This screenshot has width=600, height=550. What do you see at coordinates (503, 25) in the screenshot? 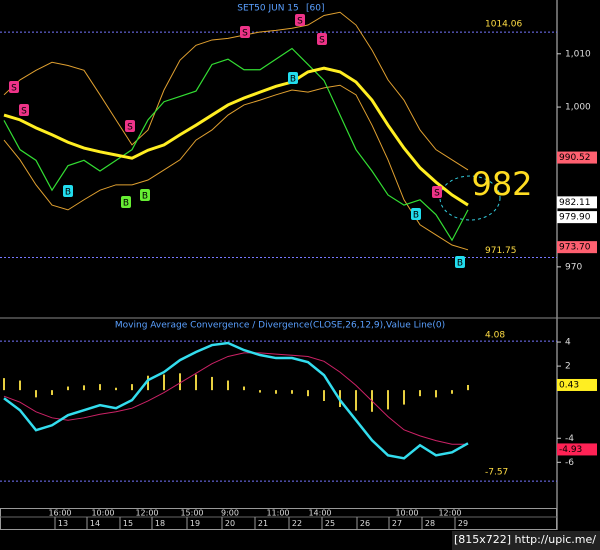
I see `level-label: 1014.06` at bounding box center [503, 25].